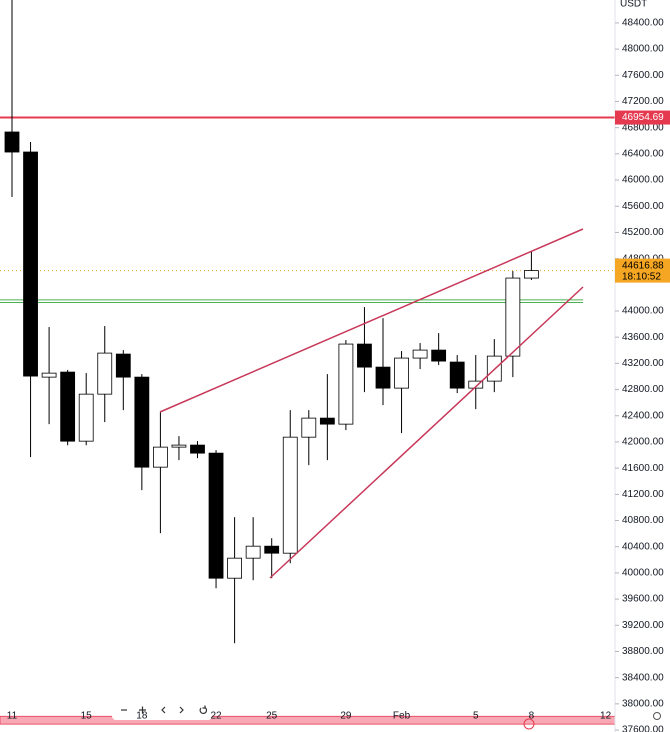 The image size is (670, 732). I want to click on y-tick-label: 42800.00, so click(643, 389).